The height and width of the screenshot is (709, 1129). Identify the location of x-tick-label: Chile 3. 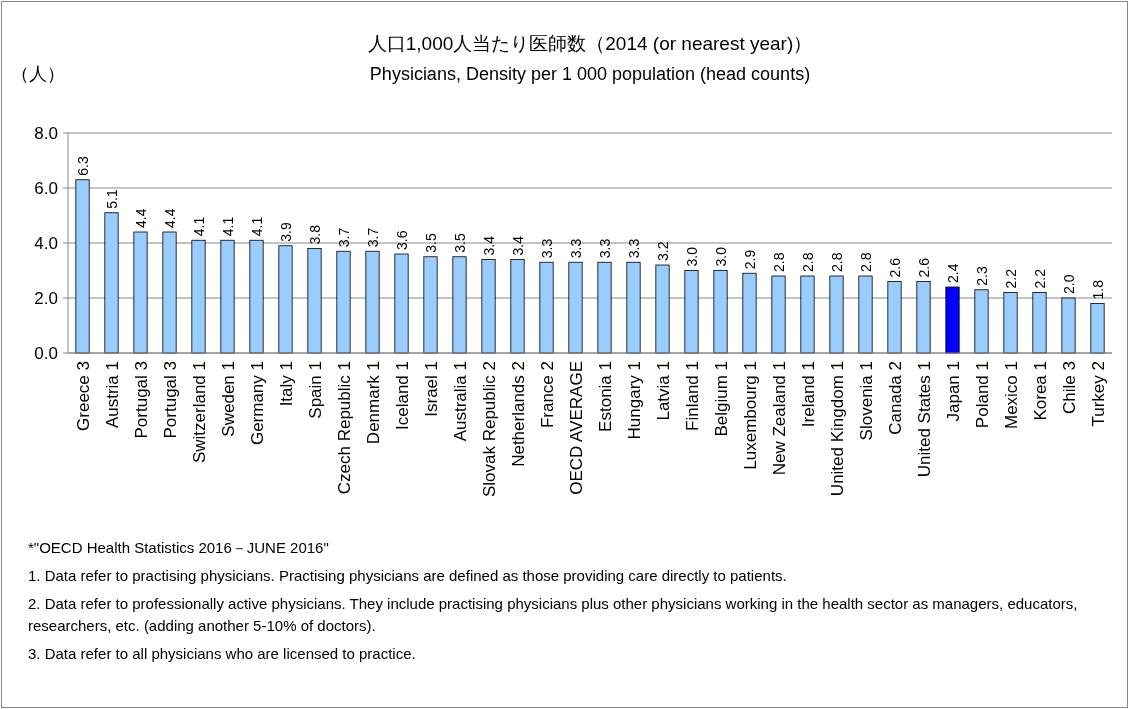
(1069, 387).